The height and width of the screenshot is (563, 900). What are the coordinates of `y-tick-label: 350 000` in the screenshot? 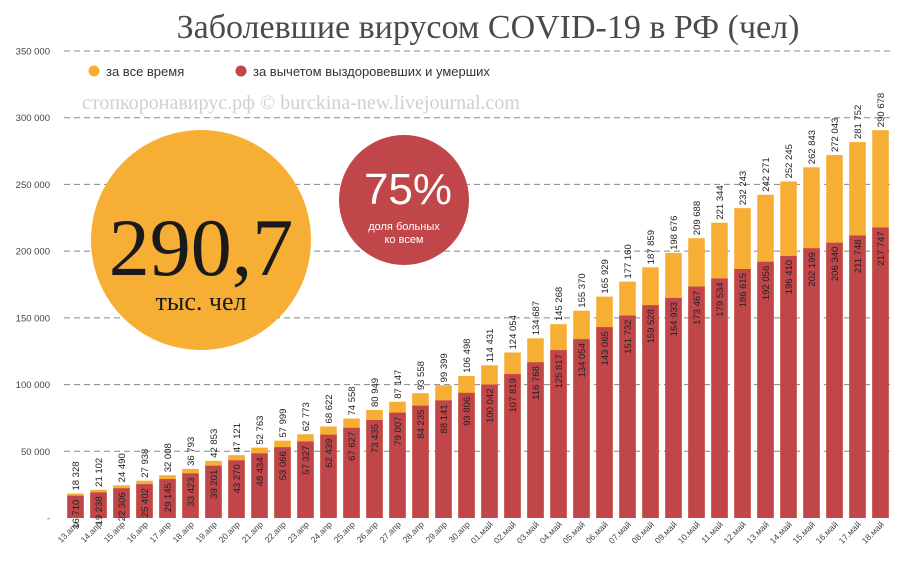 It's located at (33, 52).